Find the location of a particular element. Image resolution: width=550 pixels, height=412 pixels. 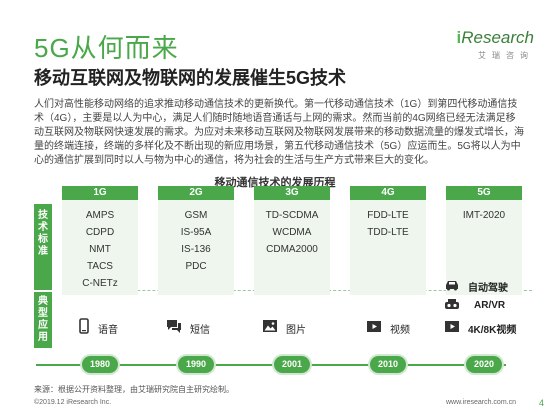

gen-header-4g: 4G is located at coordinates (388, 193).